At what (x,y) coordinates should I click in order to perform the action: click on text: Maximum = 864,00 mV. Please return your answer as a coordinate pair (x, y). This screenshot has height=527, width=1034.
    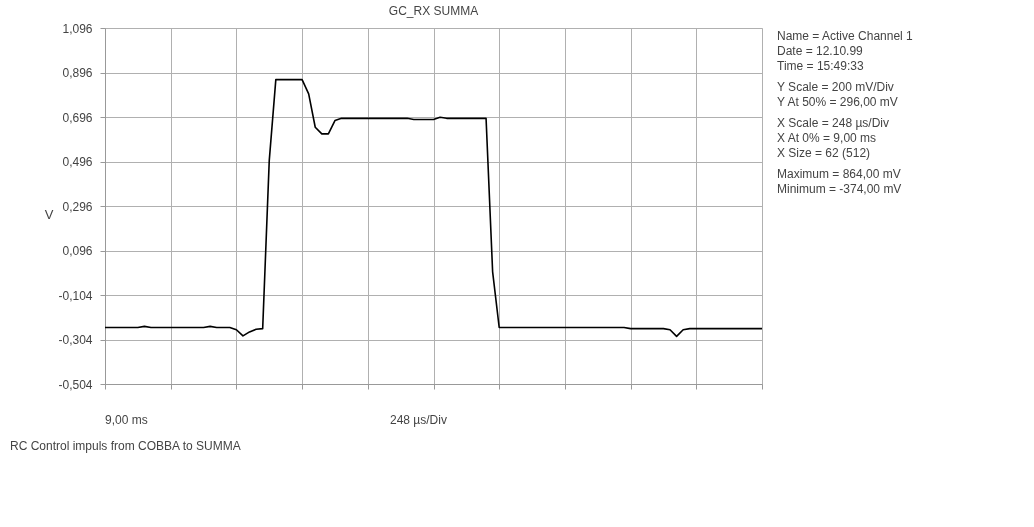
    Looking at the image, I should click on (839, 174).